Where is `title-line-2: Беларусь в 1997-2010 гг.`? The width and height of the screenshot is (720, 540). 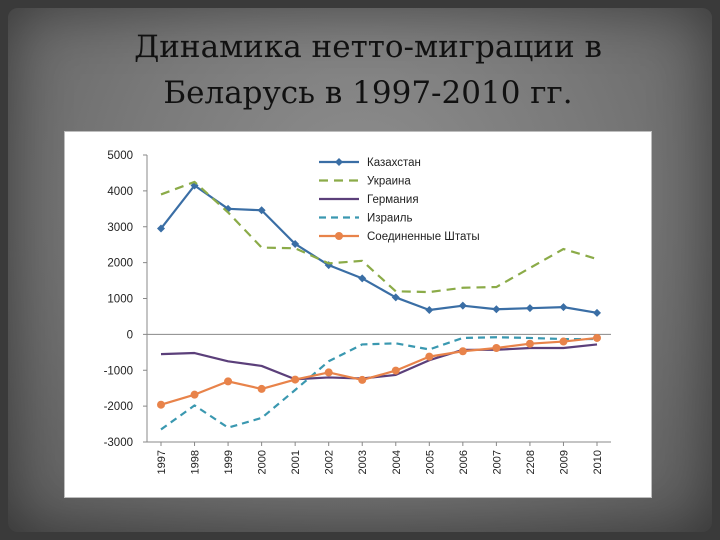 title-line-2: Беларусь в 1997-2010 гг. is located at coordinates (368, 93).